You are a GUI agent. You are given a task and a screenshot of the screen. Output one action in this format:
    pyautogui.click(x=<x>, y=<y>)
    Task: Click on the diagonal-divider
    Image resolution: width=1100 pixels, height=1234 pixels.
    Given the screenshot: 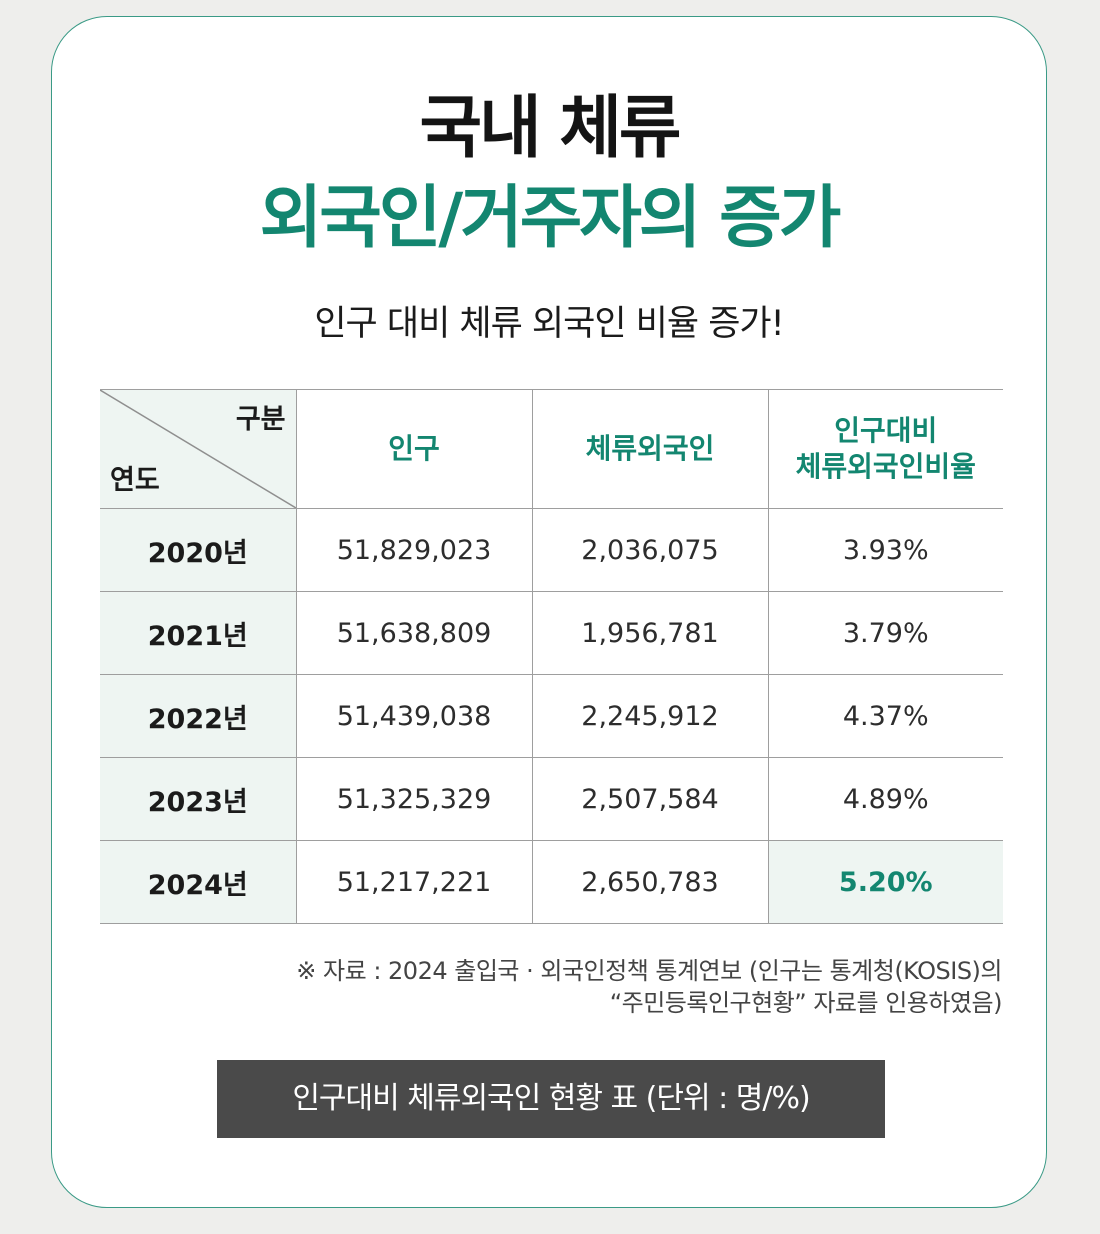 What is the action you would take?
    pyautogui.click(x=198, y=449)
    